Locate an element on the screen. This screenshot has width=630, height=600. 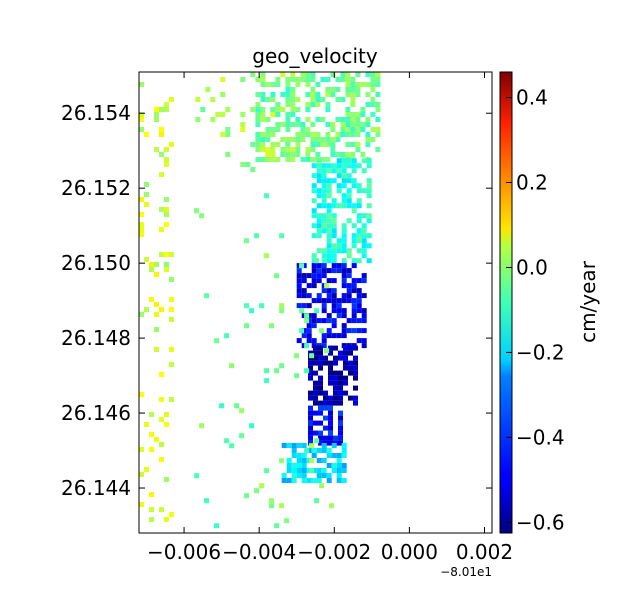
y-tick-label: 26.148 is located at coordinates (96, 338).